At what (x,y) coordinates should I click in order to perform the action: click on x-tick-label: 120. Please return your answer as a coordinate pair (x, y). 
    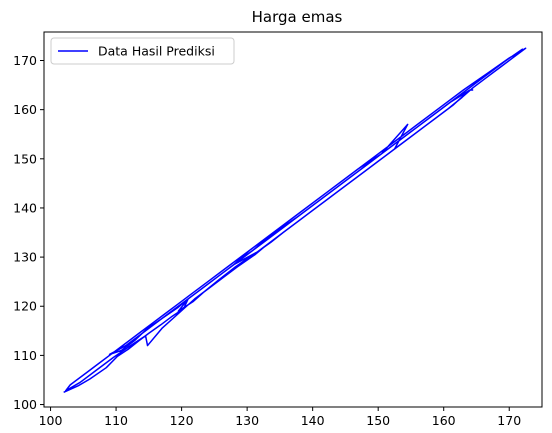
    Looking at the image, I should click on (182, 420).